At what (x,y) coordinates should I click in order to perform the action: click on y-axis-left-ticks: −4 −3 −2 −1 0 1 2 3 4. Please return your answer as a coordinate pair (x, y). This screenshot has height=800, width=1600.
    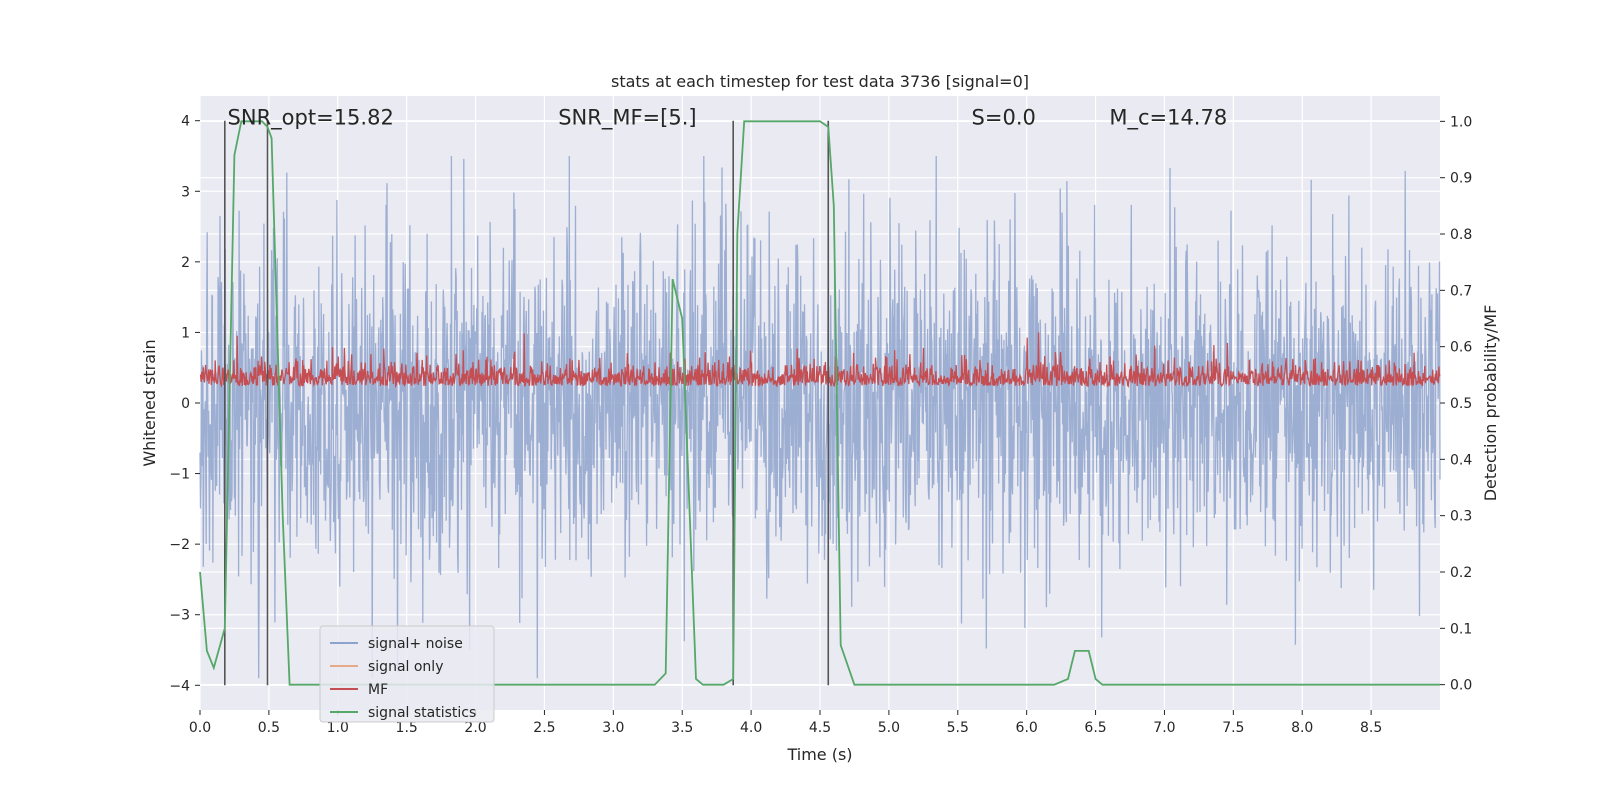
    Looking at the image, I should click on (184, 404).